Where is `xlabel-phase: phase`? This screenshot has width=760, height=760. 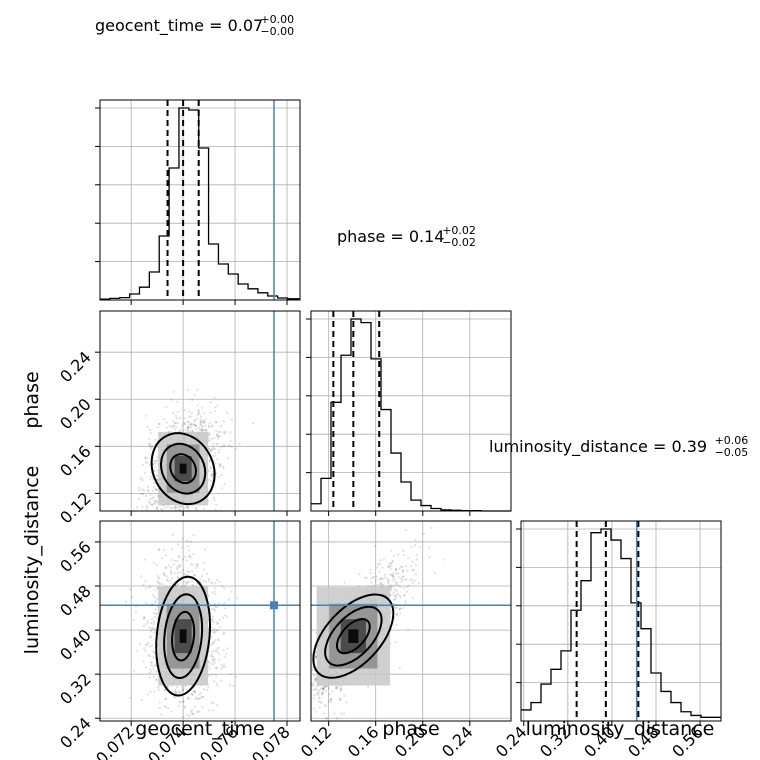
xlabel-phase: phase is located at coordinates (410, 729).